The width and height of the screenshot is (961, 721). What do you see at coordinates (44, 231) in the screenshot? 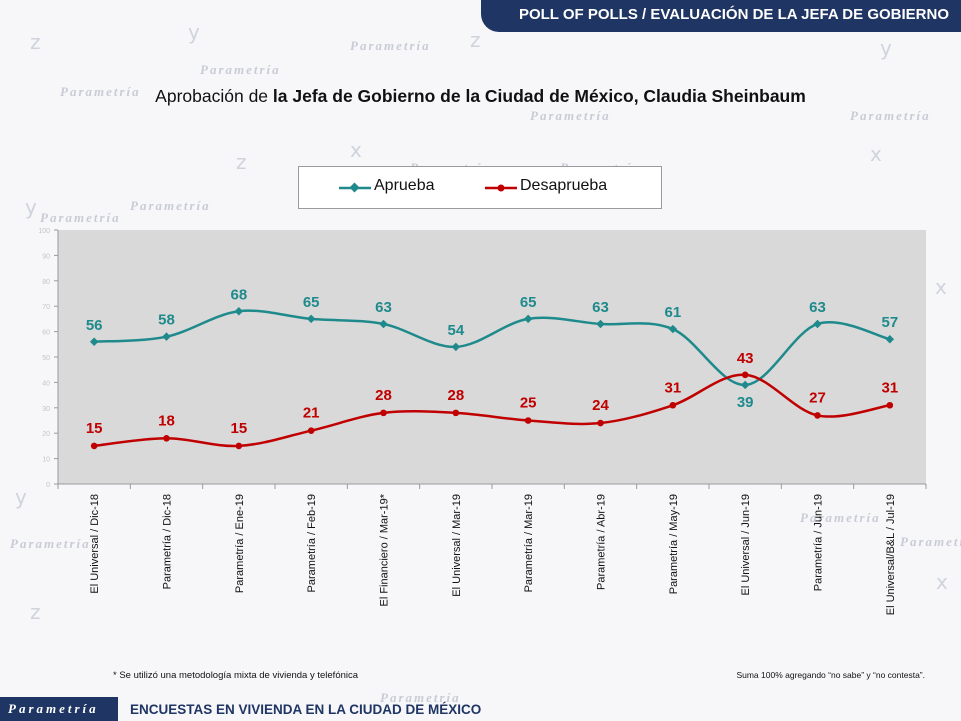
I see `y-tick-label: 100` at bounding box center [44, 231].